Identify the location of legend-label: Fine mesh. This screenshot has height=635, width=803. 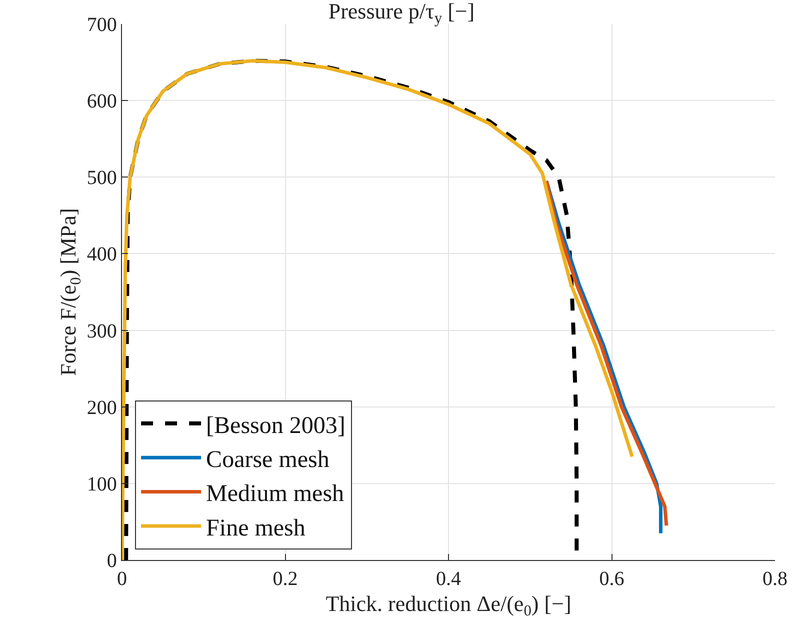
(256, 528).